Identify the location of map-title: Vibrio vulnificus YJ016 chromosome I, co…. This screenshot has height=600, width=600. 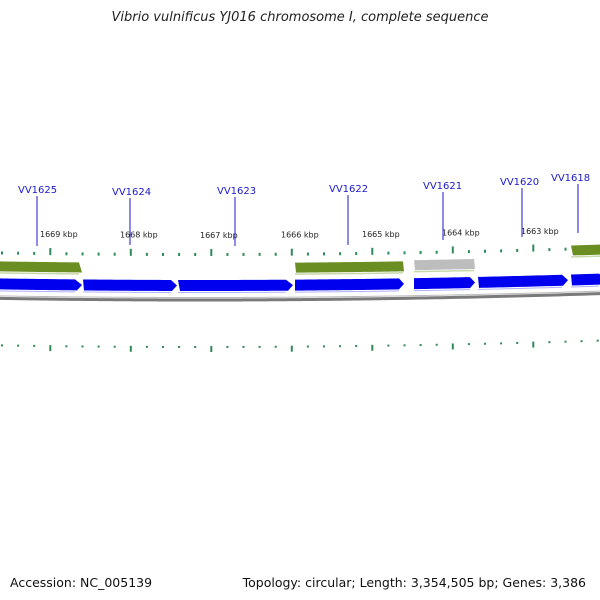
(300, 17).